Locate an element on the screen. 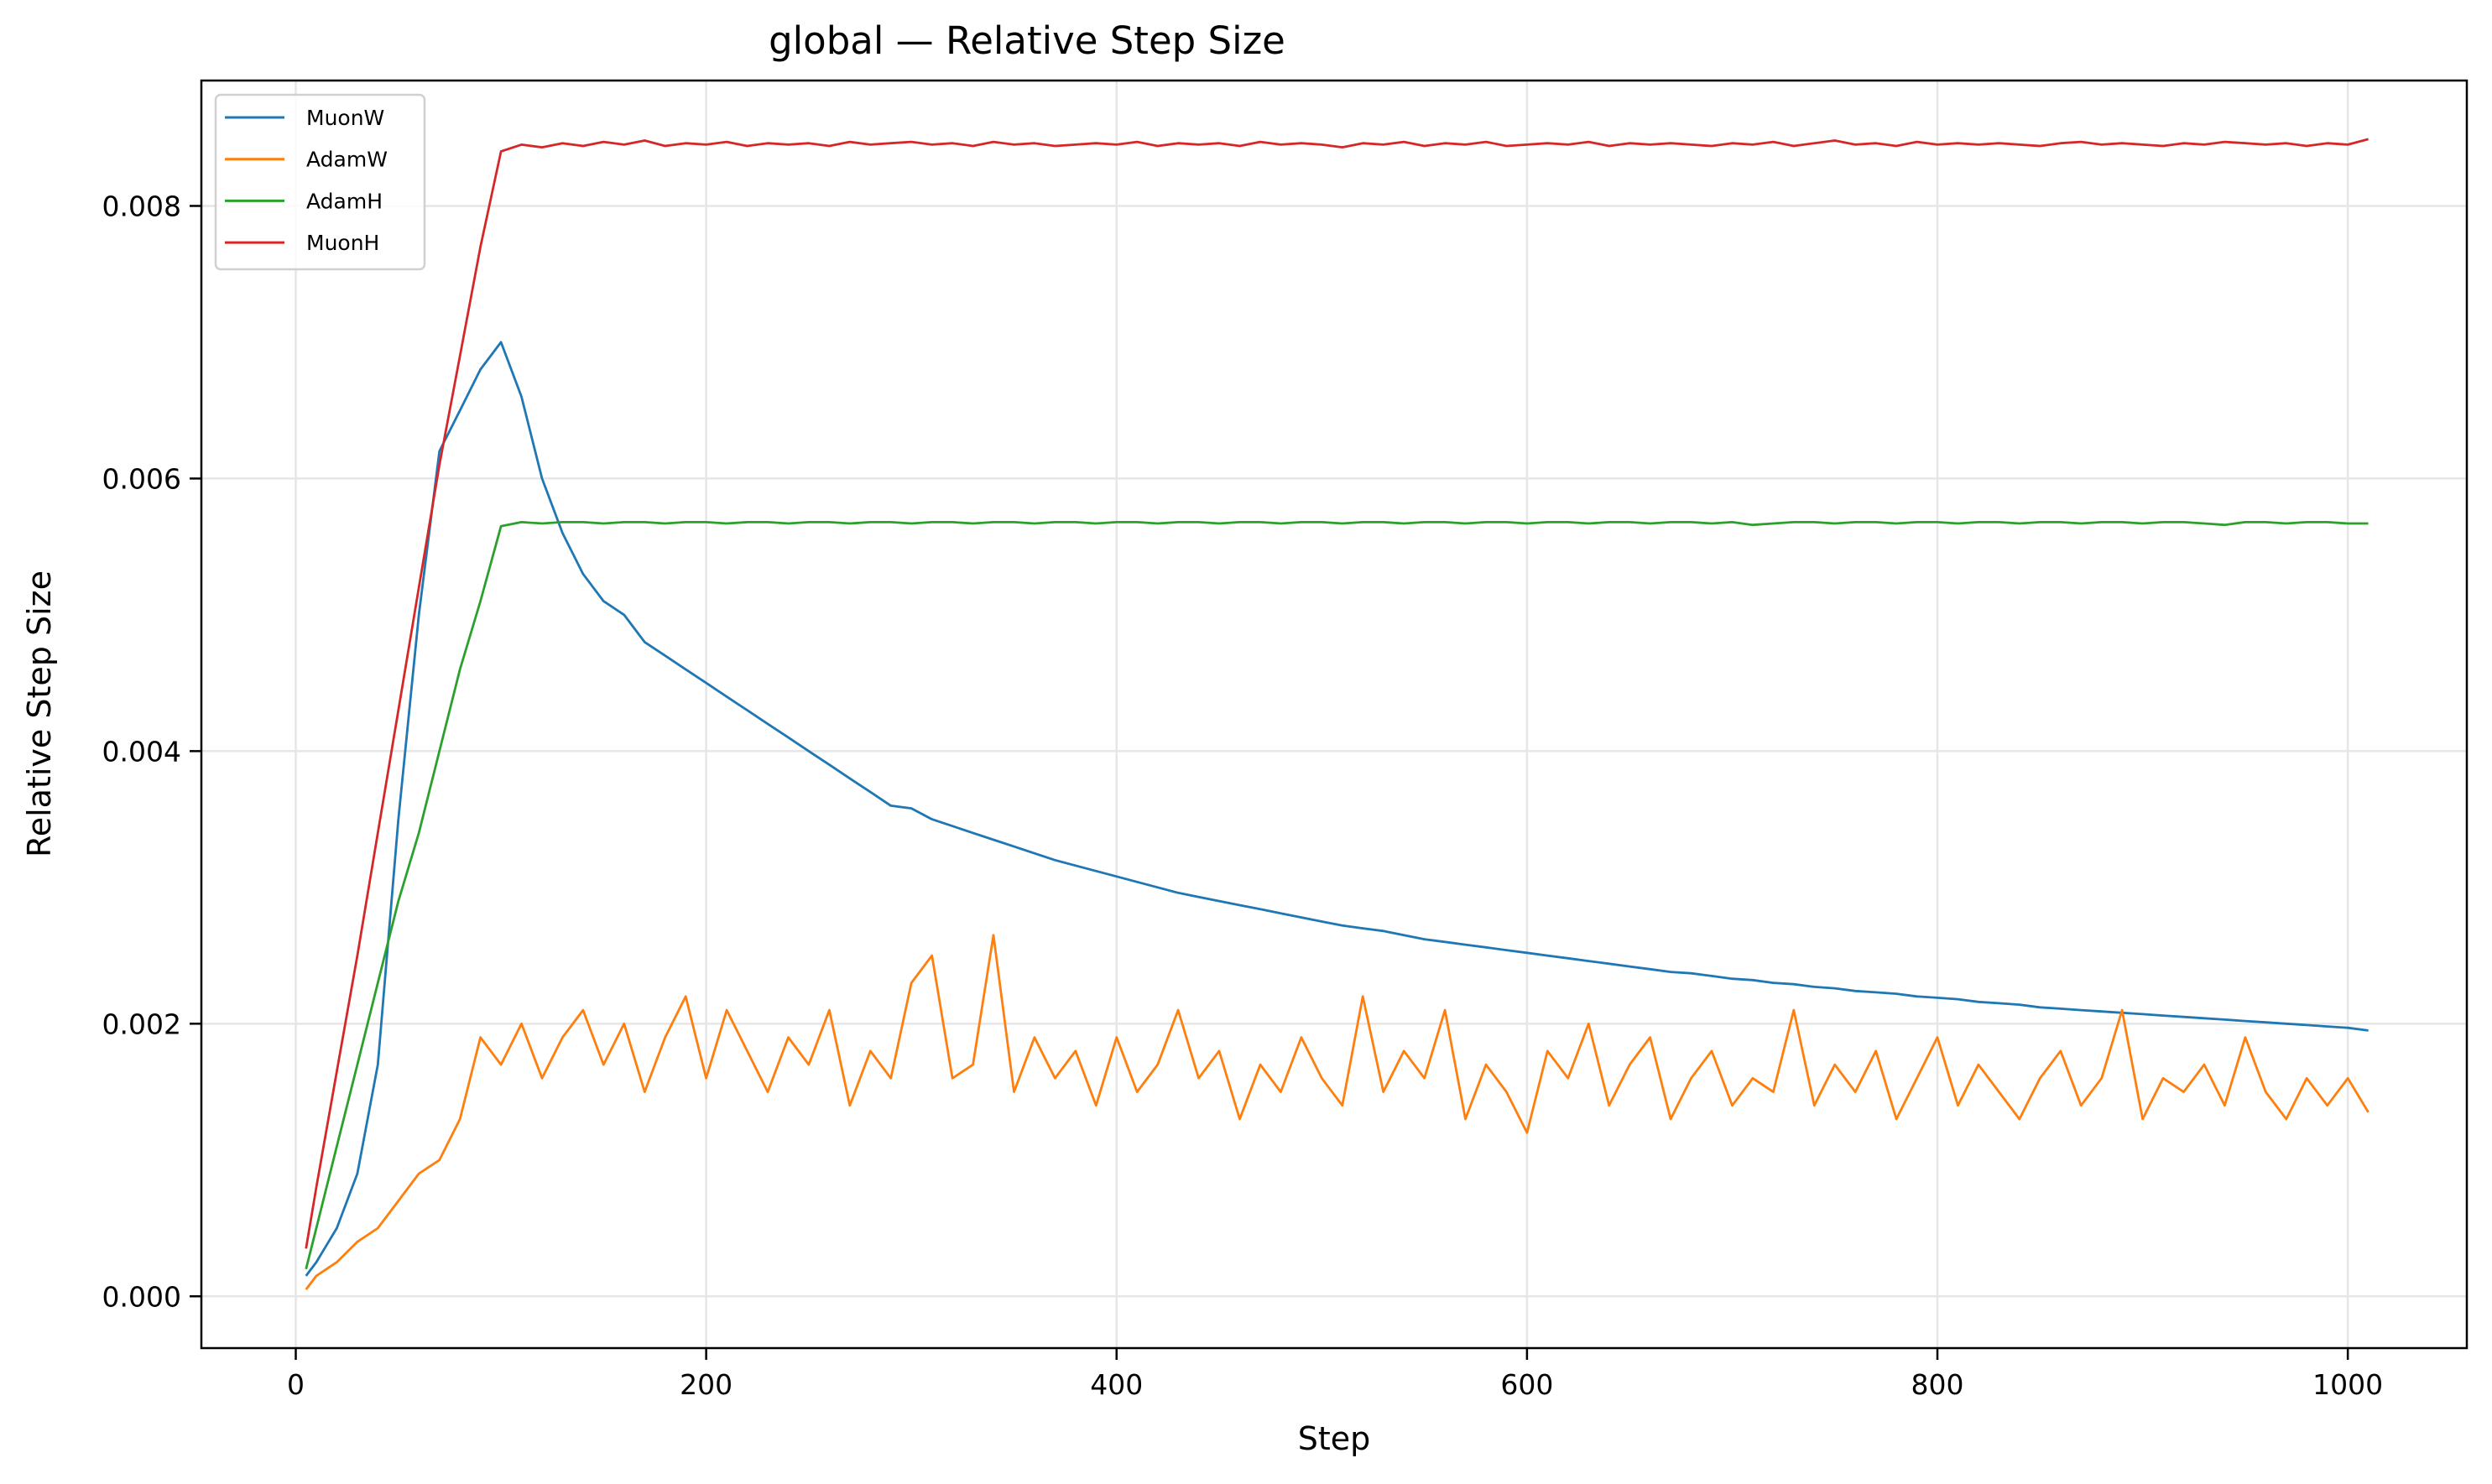 Image resolution: width=2492 pixels, height=1484 pixels. y-tick-label: 0.002 is located at coordinates (142, 1024).